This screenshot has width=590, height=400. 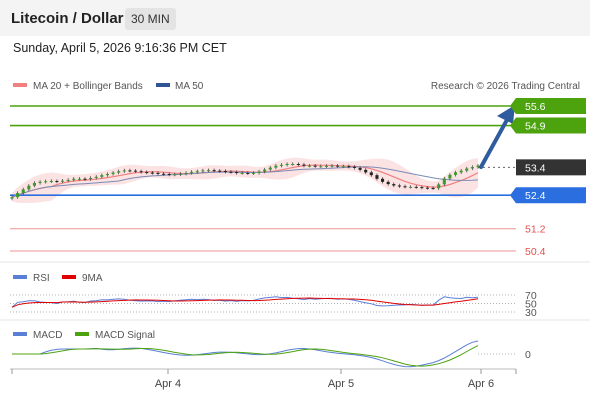 I want to click on chart-header, so click(x=295, y=18).